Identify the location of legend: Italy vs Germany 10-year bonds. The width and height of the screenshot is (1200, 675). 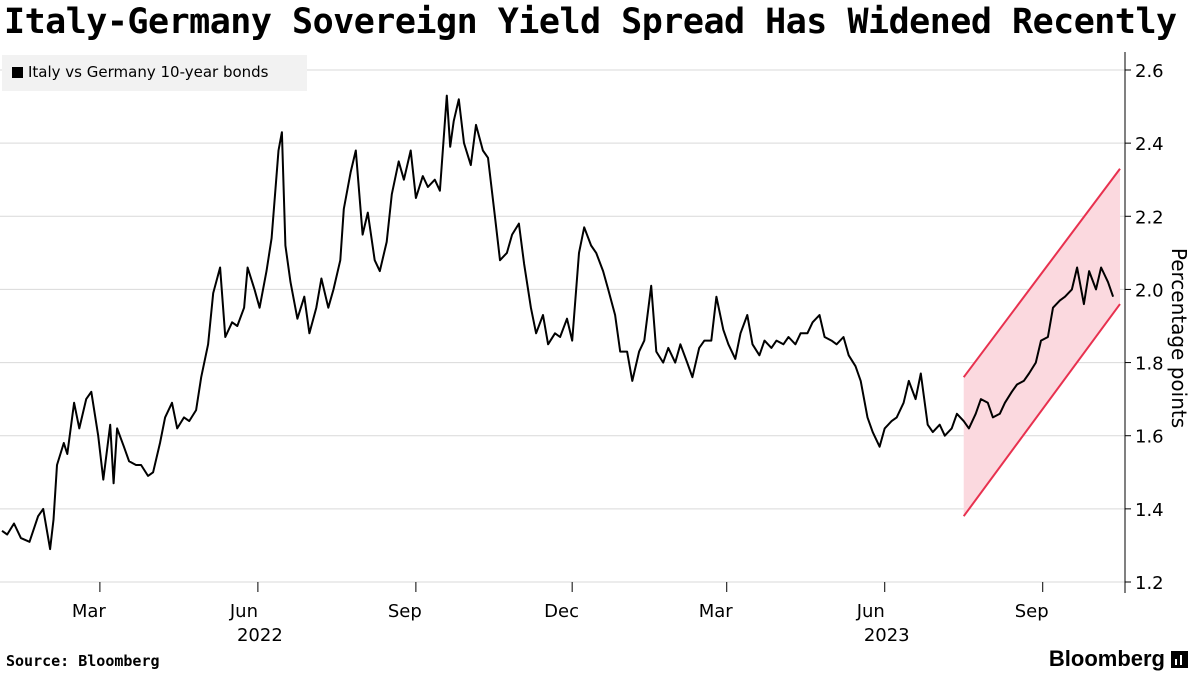
(154, 73).